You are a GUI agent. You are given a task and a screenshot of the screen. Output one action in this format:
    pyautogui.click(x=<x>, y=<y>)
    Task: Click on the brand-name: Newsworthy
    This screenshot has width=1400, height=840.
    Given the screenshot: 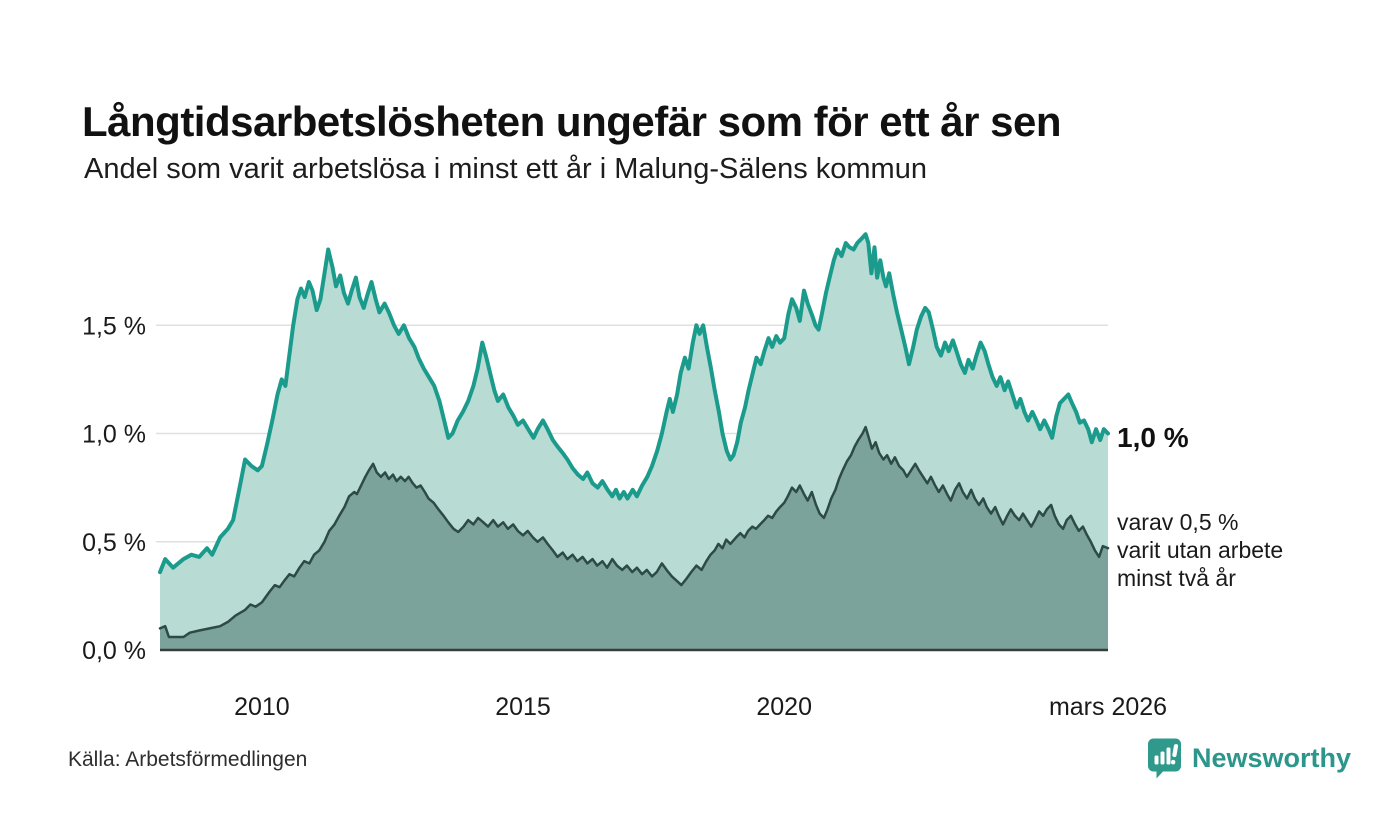 What is the action you would take?
    pyautogui.click(x=1272, y=758)
    